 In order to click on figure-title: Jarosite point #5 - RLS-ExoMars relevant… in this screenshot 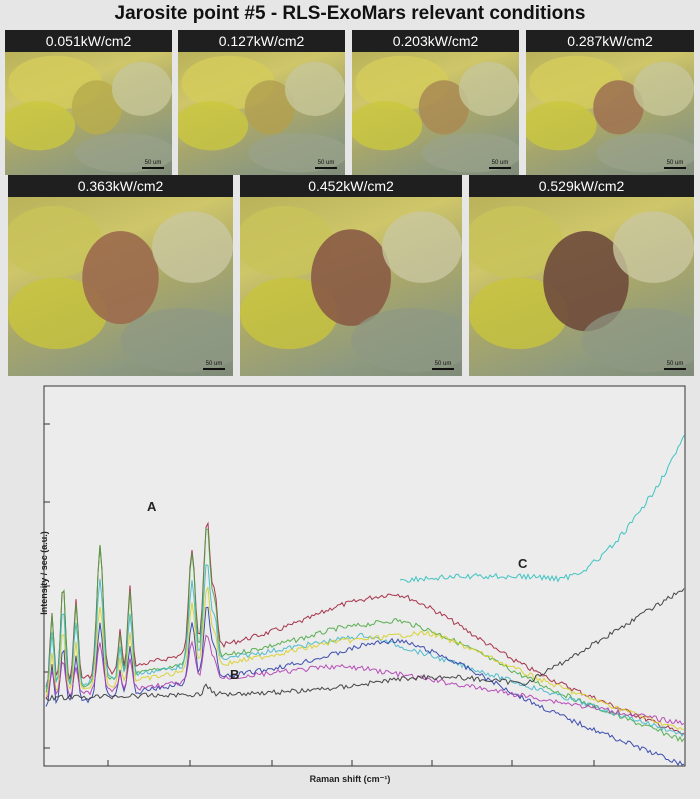, I will do `click(350, 13)`.